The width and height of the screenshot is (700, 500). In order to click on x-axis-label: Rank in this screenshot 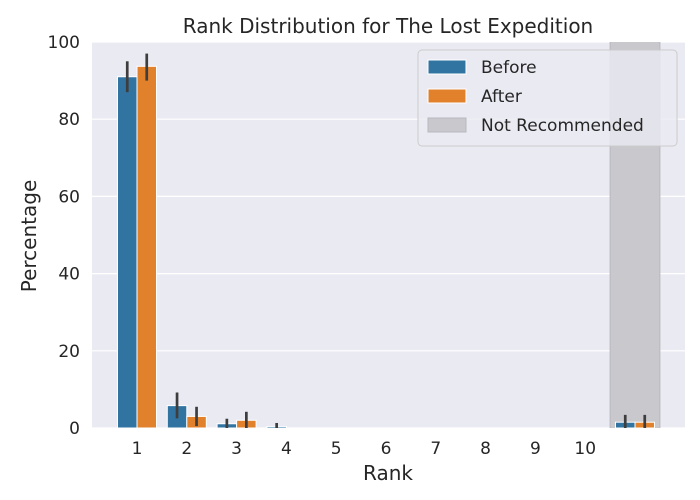, I will do `click(388, 473)`.